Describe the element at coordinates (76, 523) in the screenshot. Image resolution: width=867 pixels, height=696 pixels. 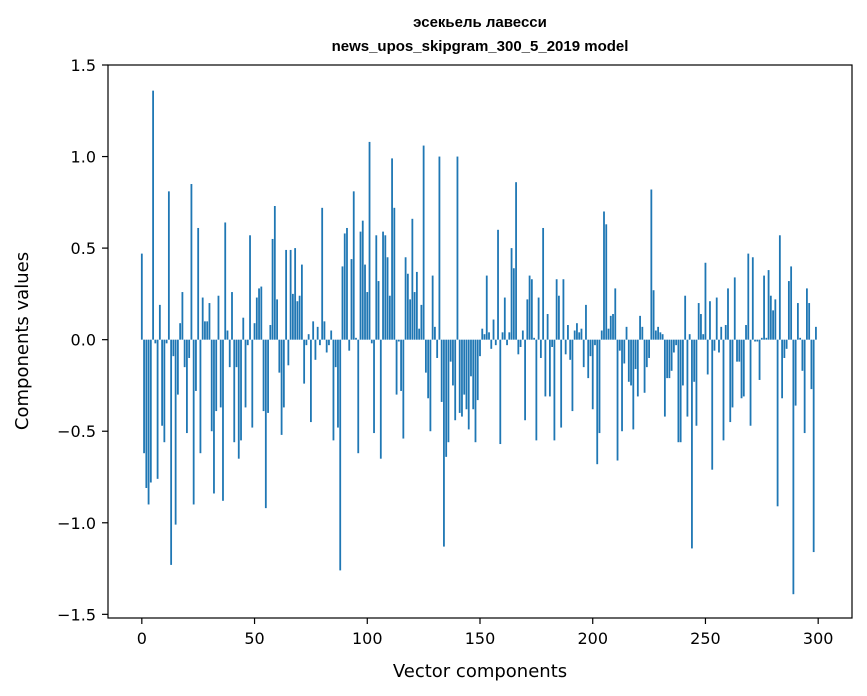
I see `y-tick-label: −1.0` at that location.